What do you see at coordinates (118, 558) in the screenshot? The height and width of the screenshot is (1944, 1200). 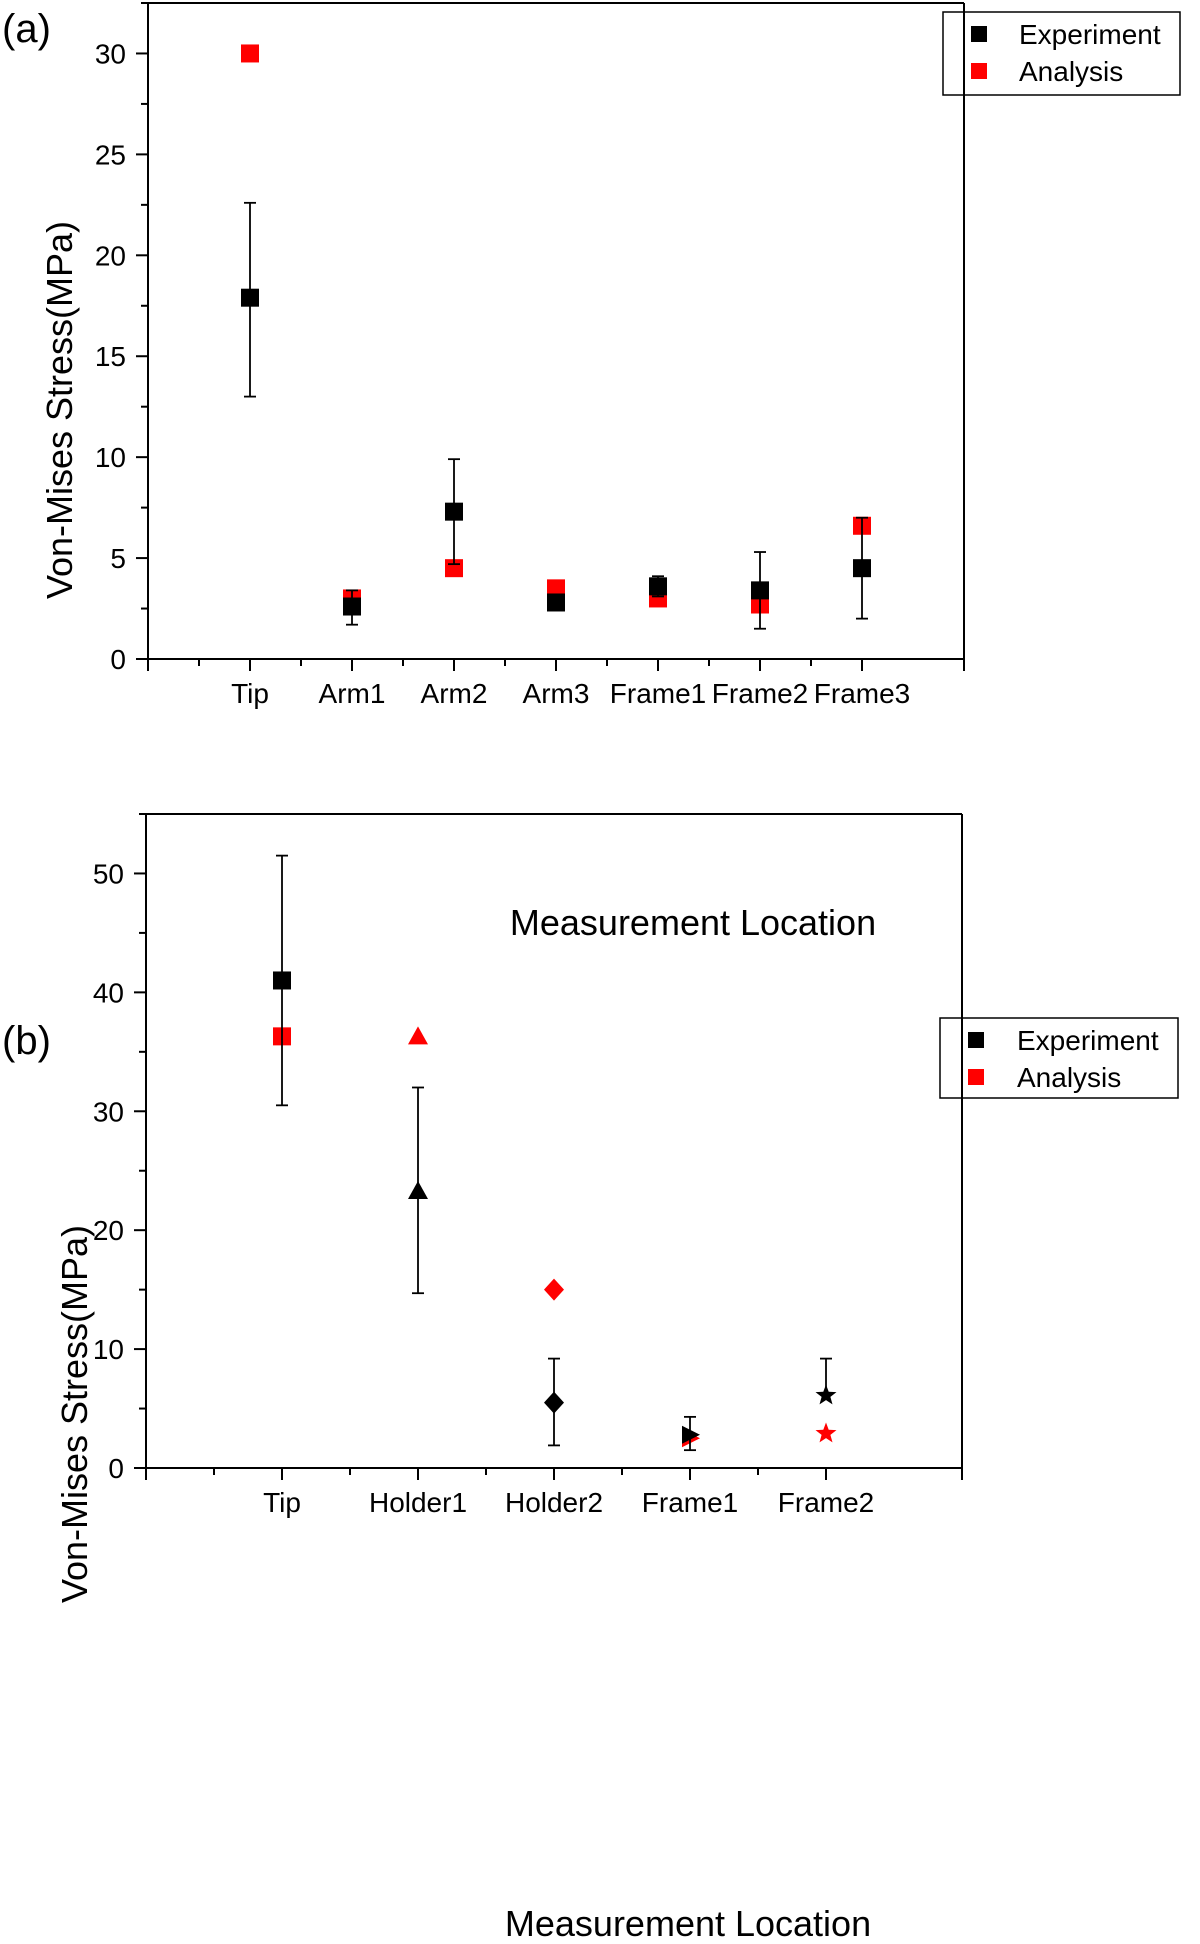 I see `y-tick-label-a: 5` at bounding box center [118, 558].